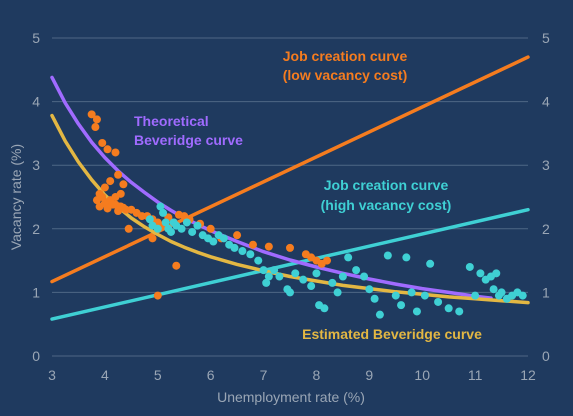  Describe the element at coordinates (345, 75) in the screenshot. I see `annotation-job-low-line2: (low vacancy cost)` at that location.